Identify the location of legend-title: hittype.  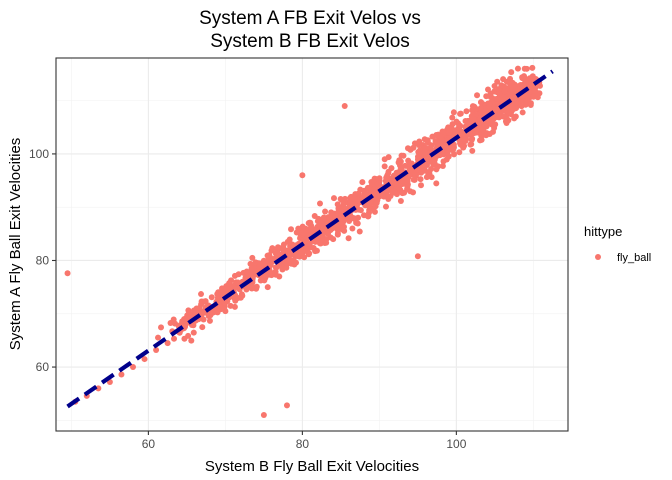
(603, 231).